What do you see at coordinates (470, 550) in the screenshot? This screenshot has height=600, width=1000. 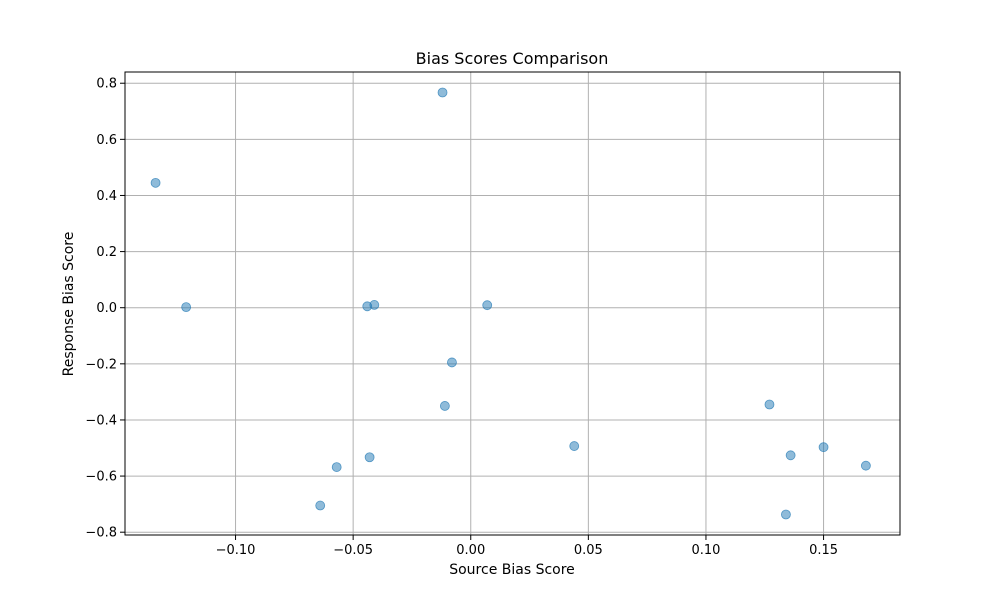 I see `x-tick-label: 0.00` at bounding box center [470, 550].